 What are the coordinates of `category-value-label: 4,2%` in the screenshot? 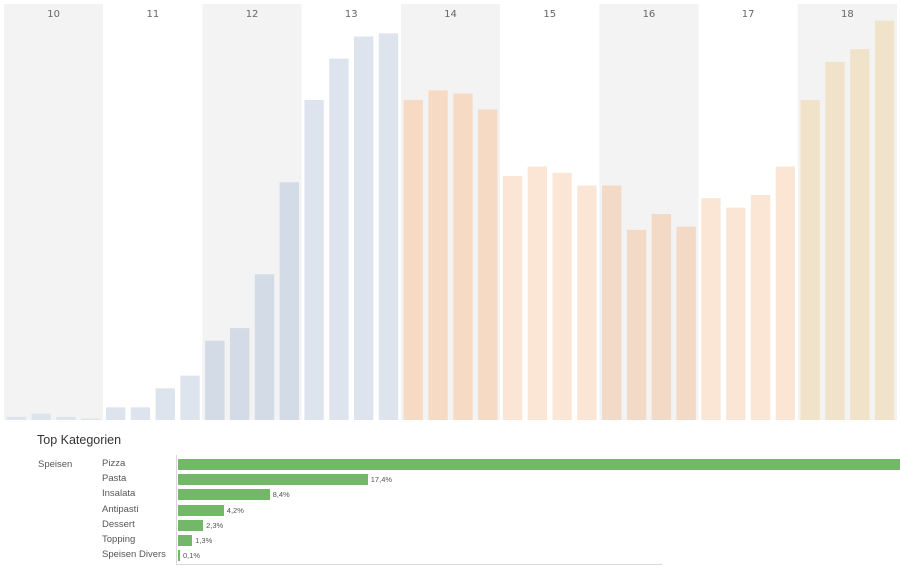 It's located at (235, 510).